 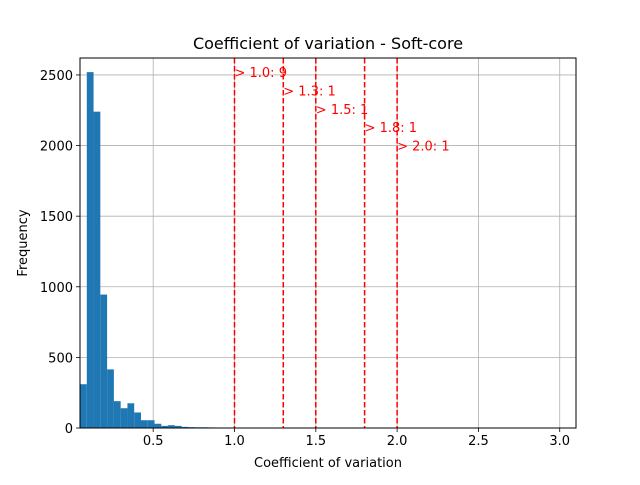 I want to click on x-tick-label: 1.5, so click(x=315, y=441).